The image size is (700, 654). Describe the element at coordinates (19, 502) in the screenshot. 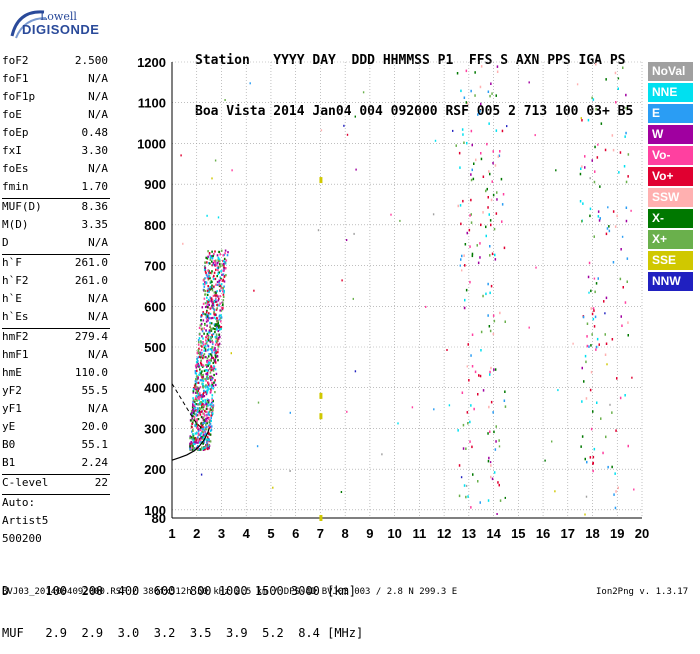

I see `processing-info: Auto:` at that location.